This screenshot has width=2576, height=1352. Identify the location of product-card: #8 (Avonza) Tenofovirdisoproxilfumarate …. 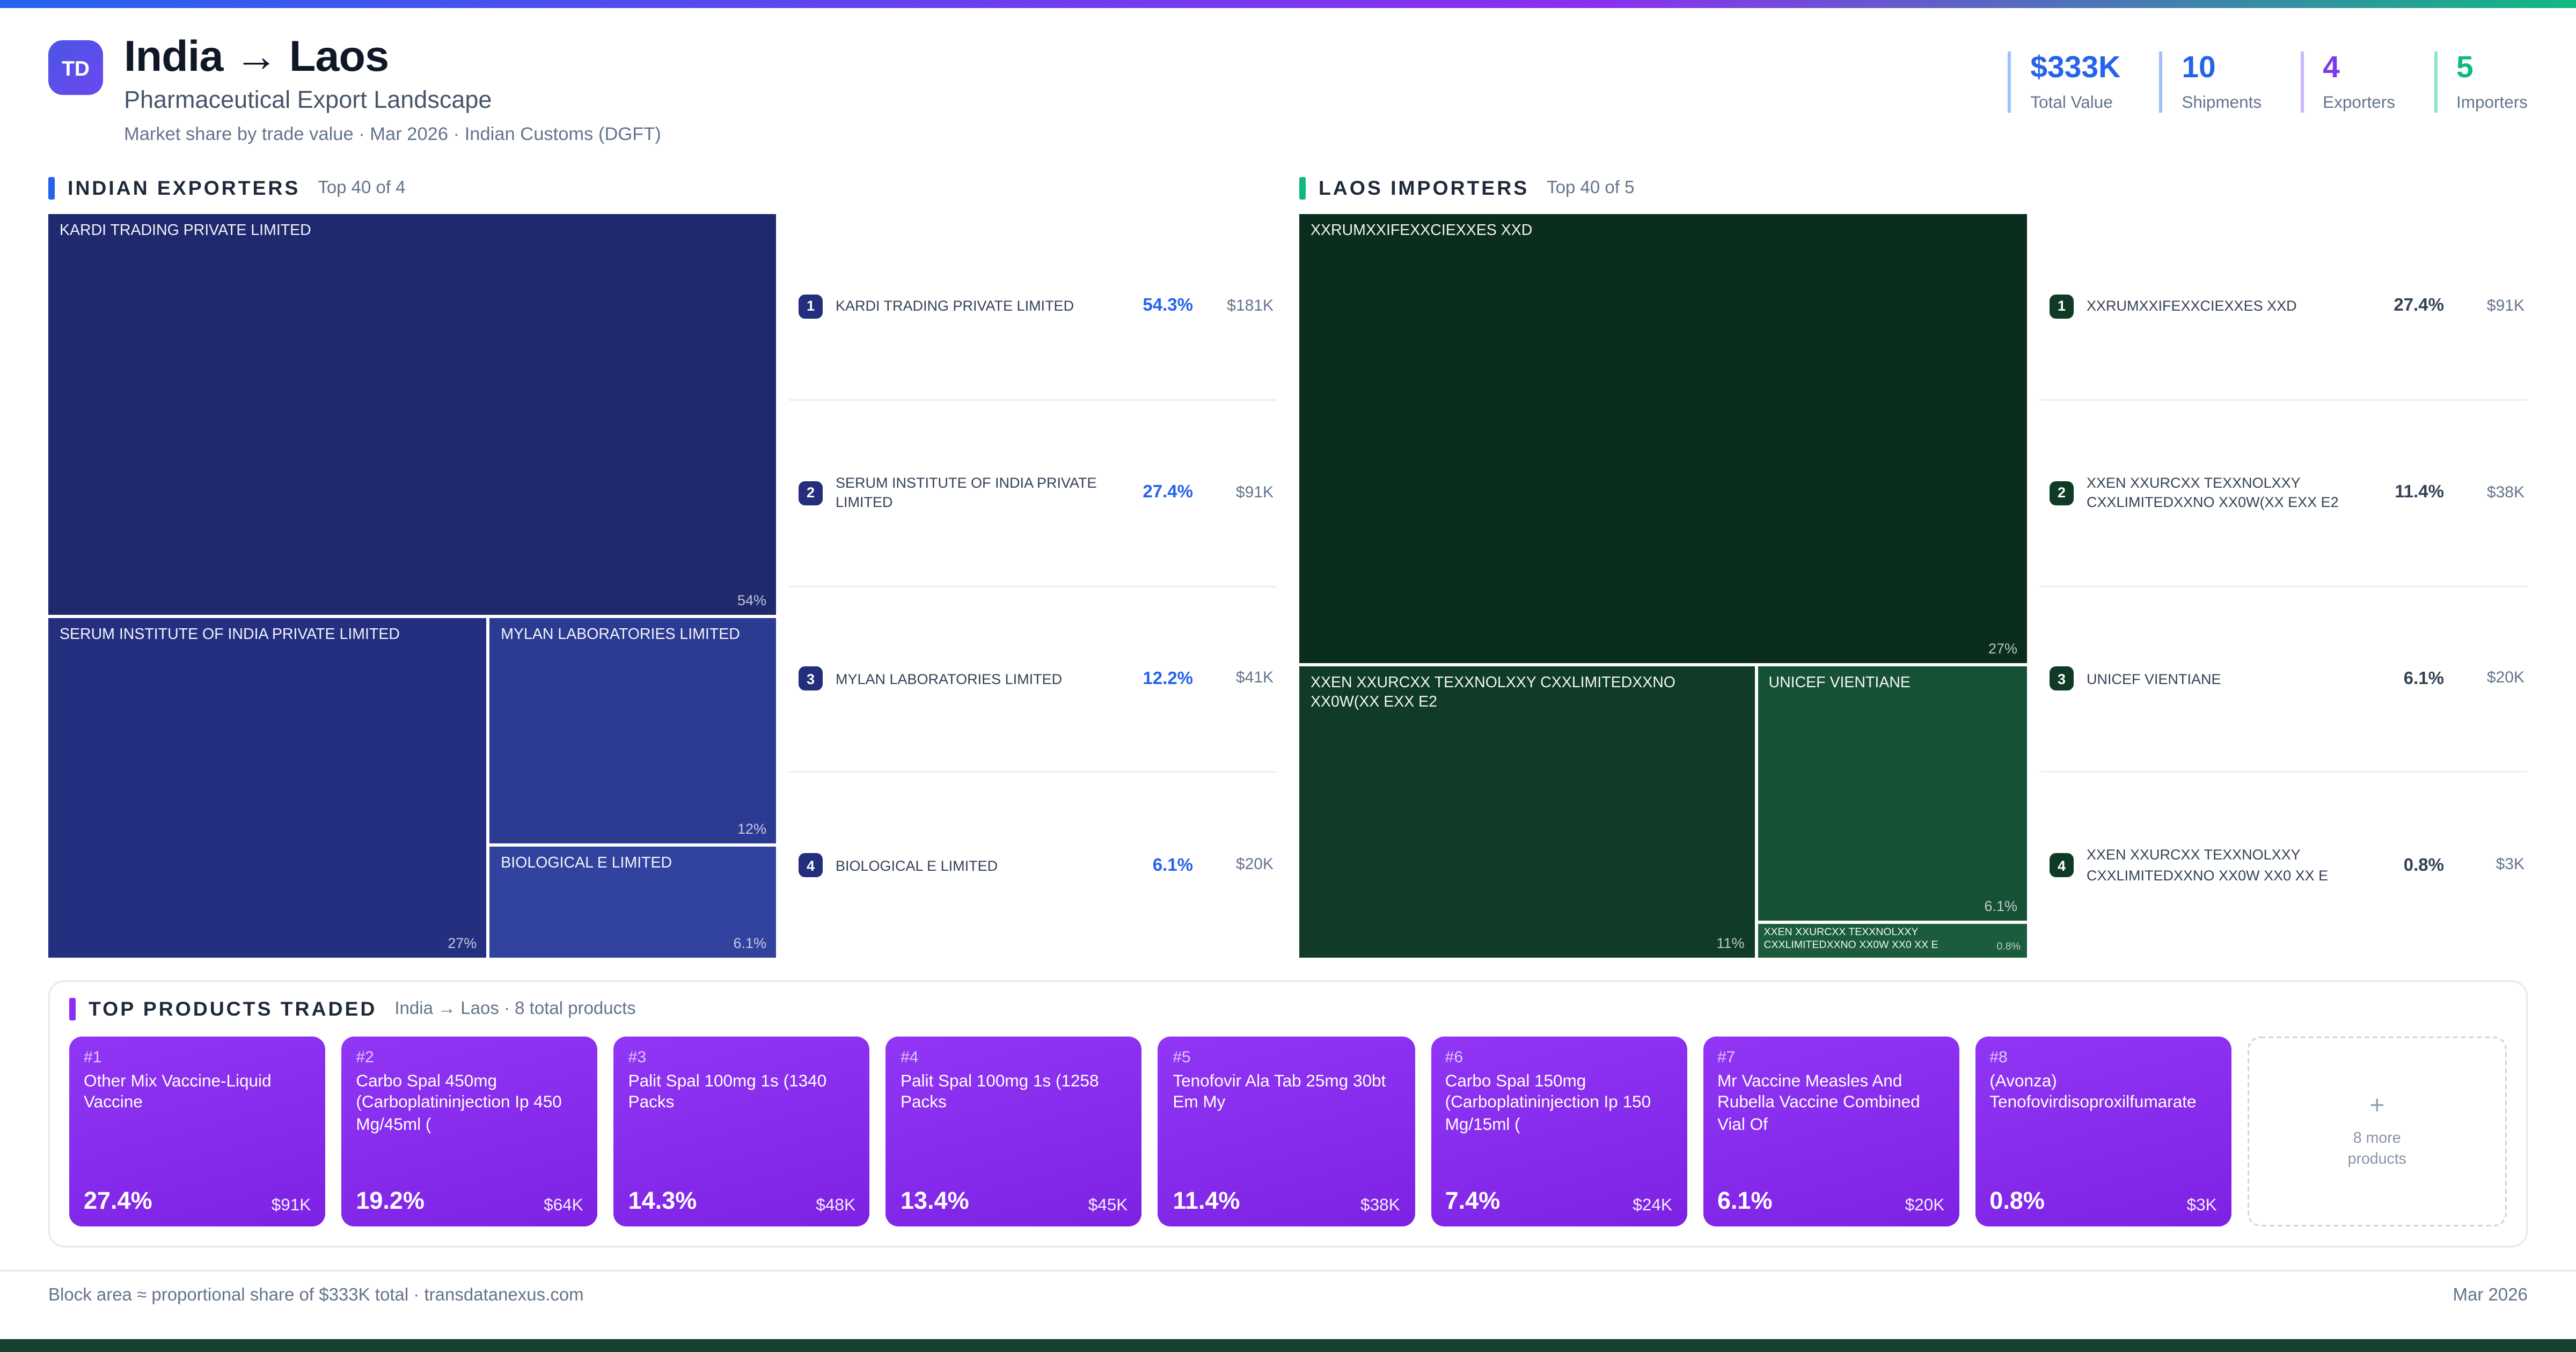
(2103, 1131).